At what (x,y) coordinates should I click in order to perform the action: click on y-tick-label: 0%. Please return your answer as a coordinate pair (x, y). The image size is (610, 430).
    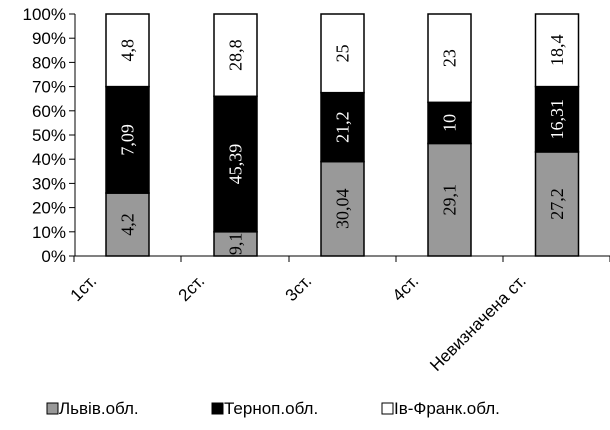
    Looking at the image, I should click on (53, 256).